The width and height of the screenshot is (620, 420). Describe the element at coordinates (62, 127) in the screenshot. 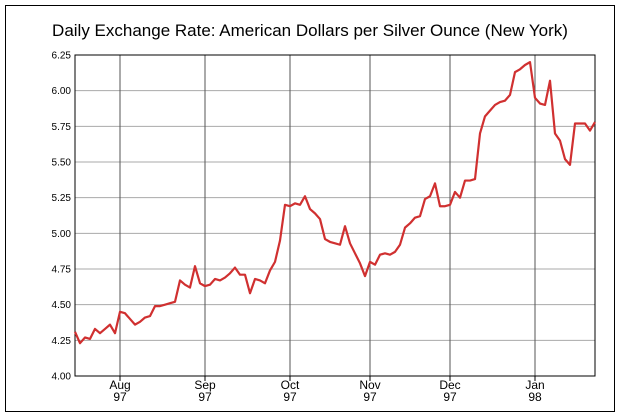

I see `y-tick-label: 5.75` at that location.